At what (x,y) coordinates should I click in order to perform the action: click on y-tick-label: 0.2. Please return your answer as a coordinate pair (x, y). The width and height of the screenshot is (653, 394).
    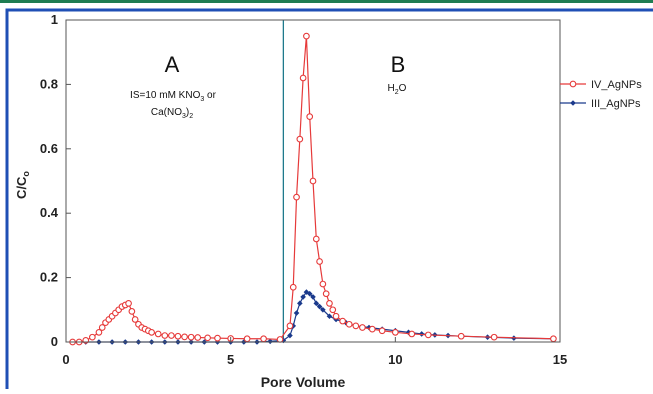
    Looking at the image, I should click on (49, 277).